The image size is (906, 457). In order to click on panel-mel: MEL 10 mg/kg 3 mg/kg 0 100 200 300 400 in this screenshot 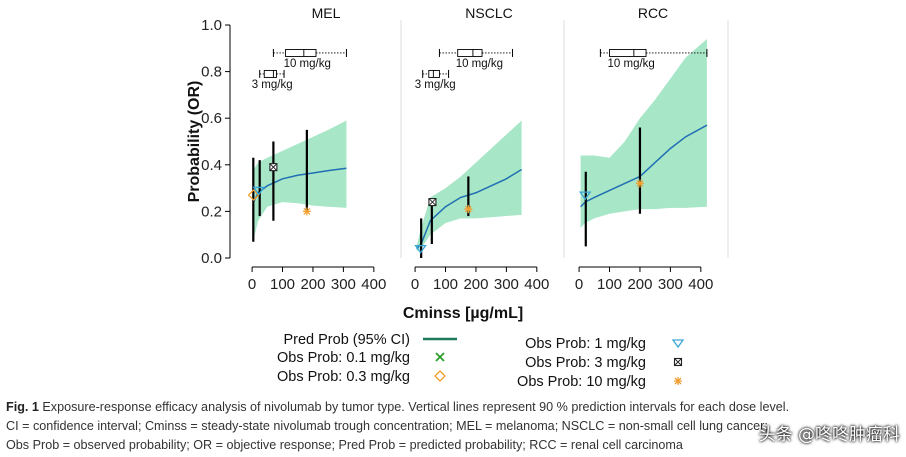, I will do `click(324, 149)`.